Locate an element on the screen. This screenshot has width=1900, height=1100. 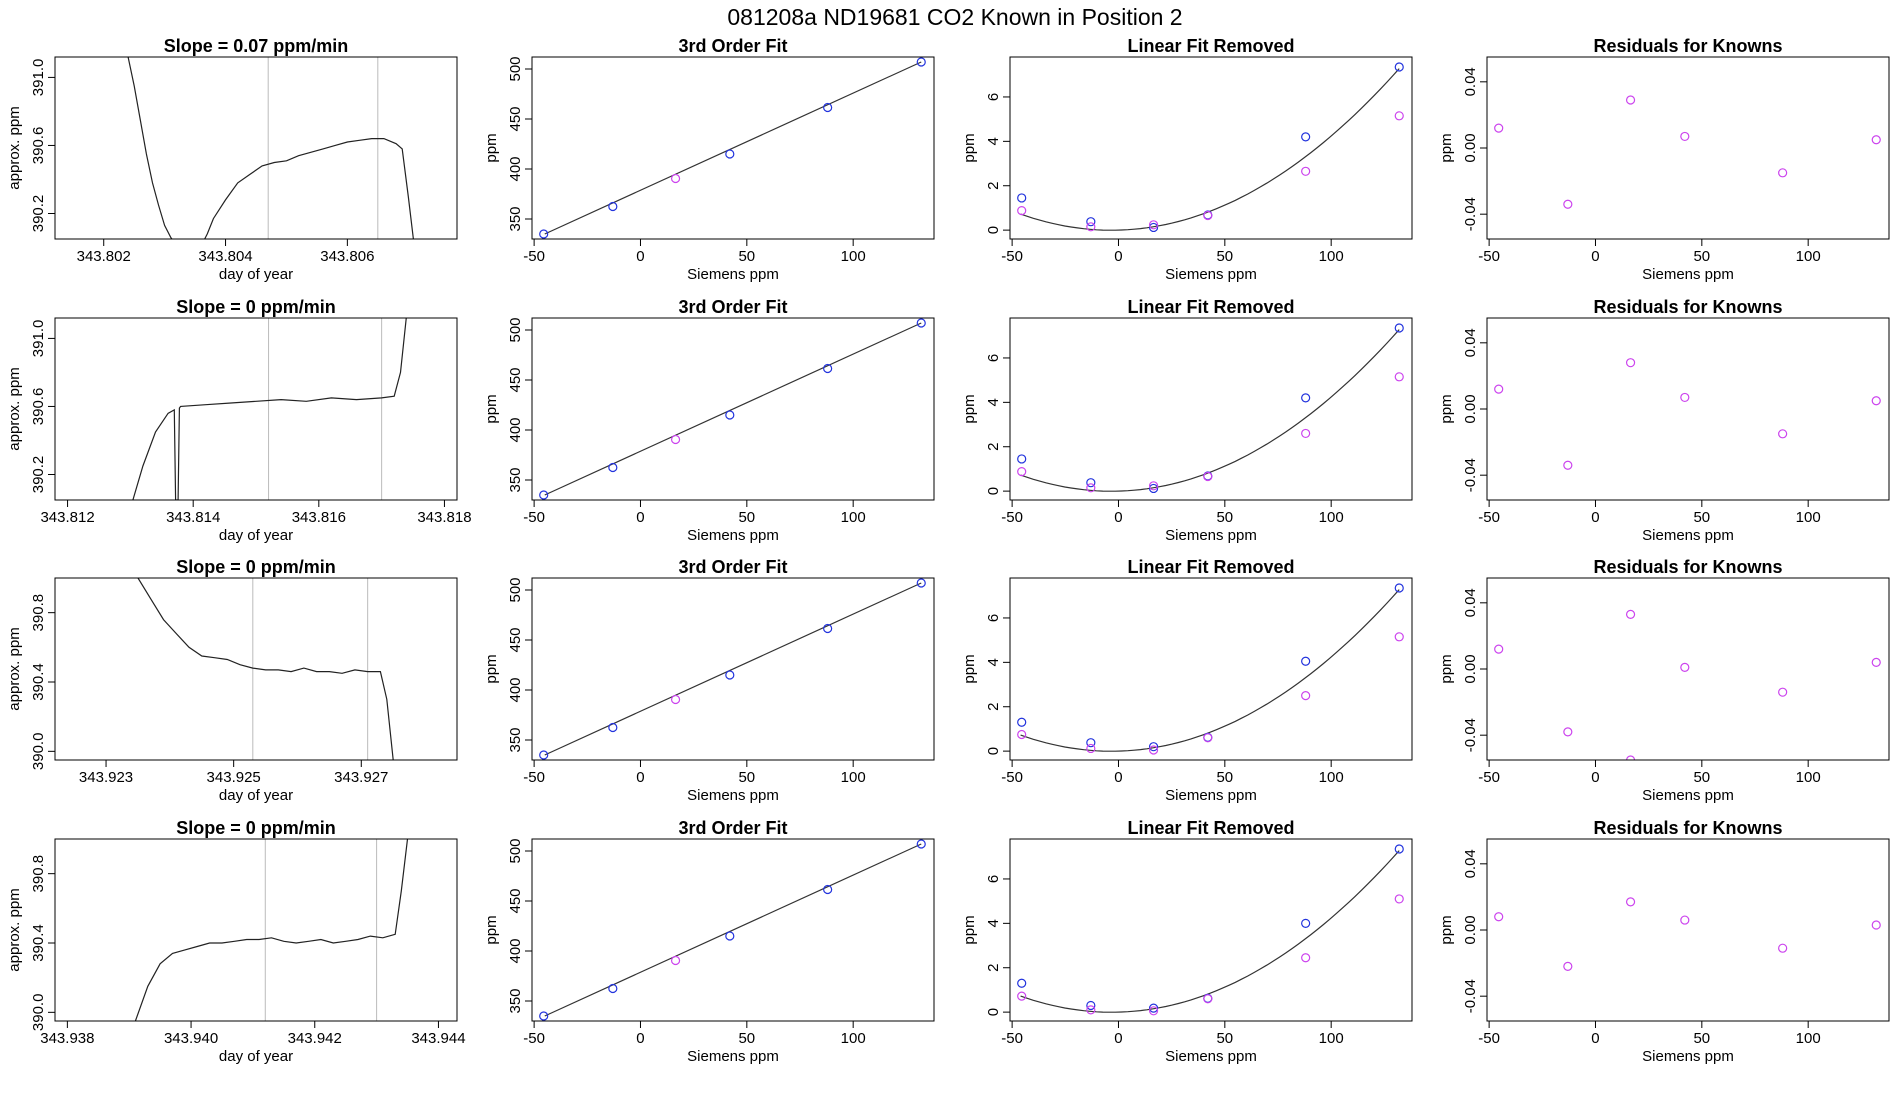
x-tick-label: 343.816 is located at coordinates (319, 517).